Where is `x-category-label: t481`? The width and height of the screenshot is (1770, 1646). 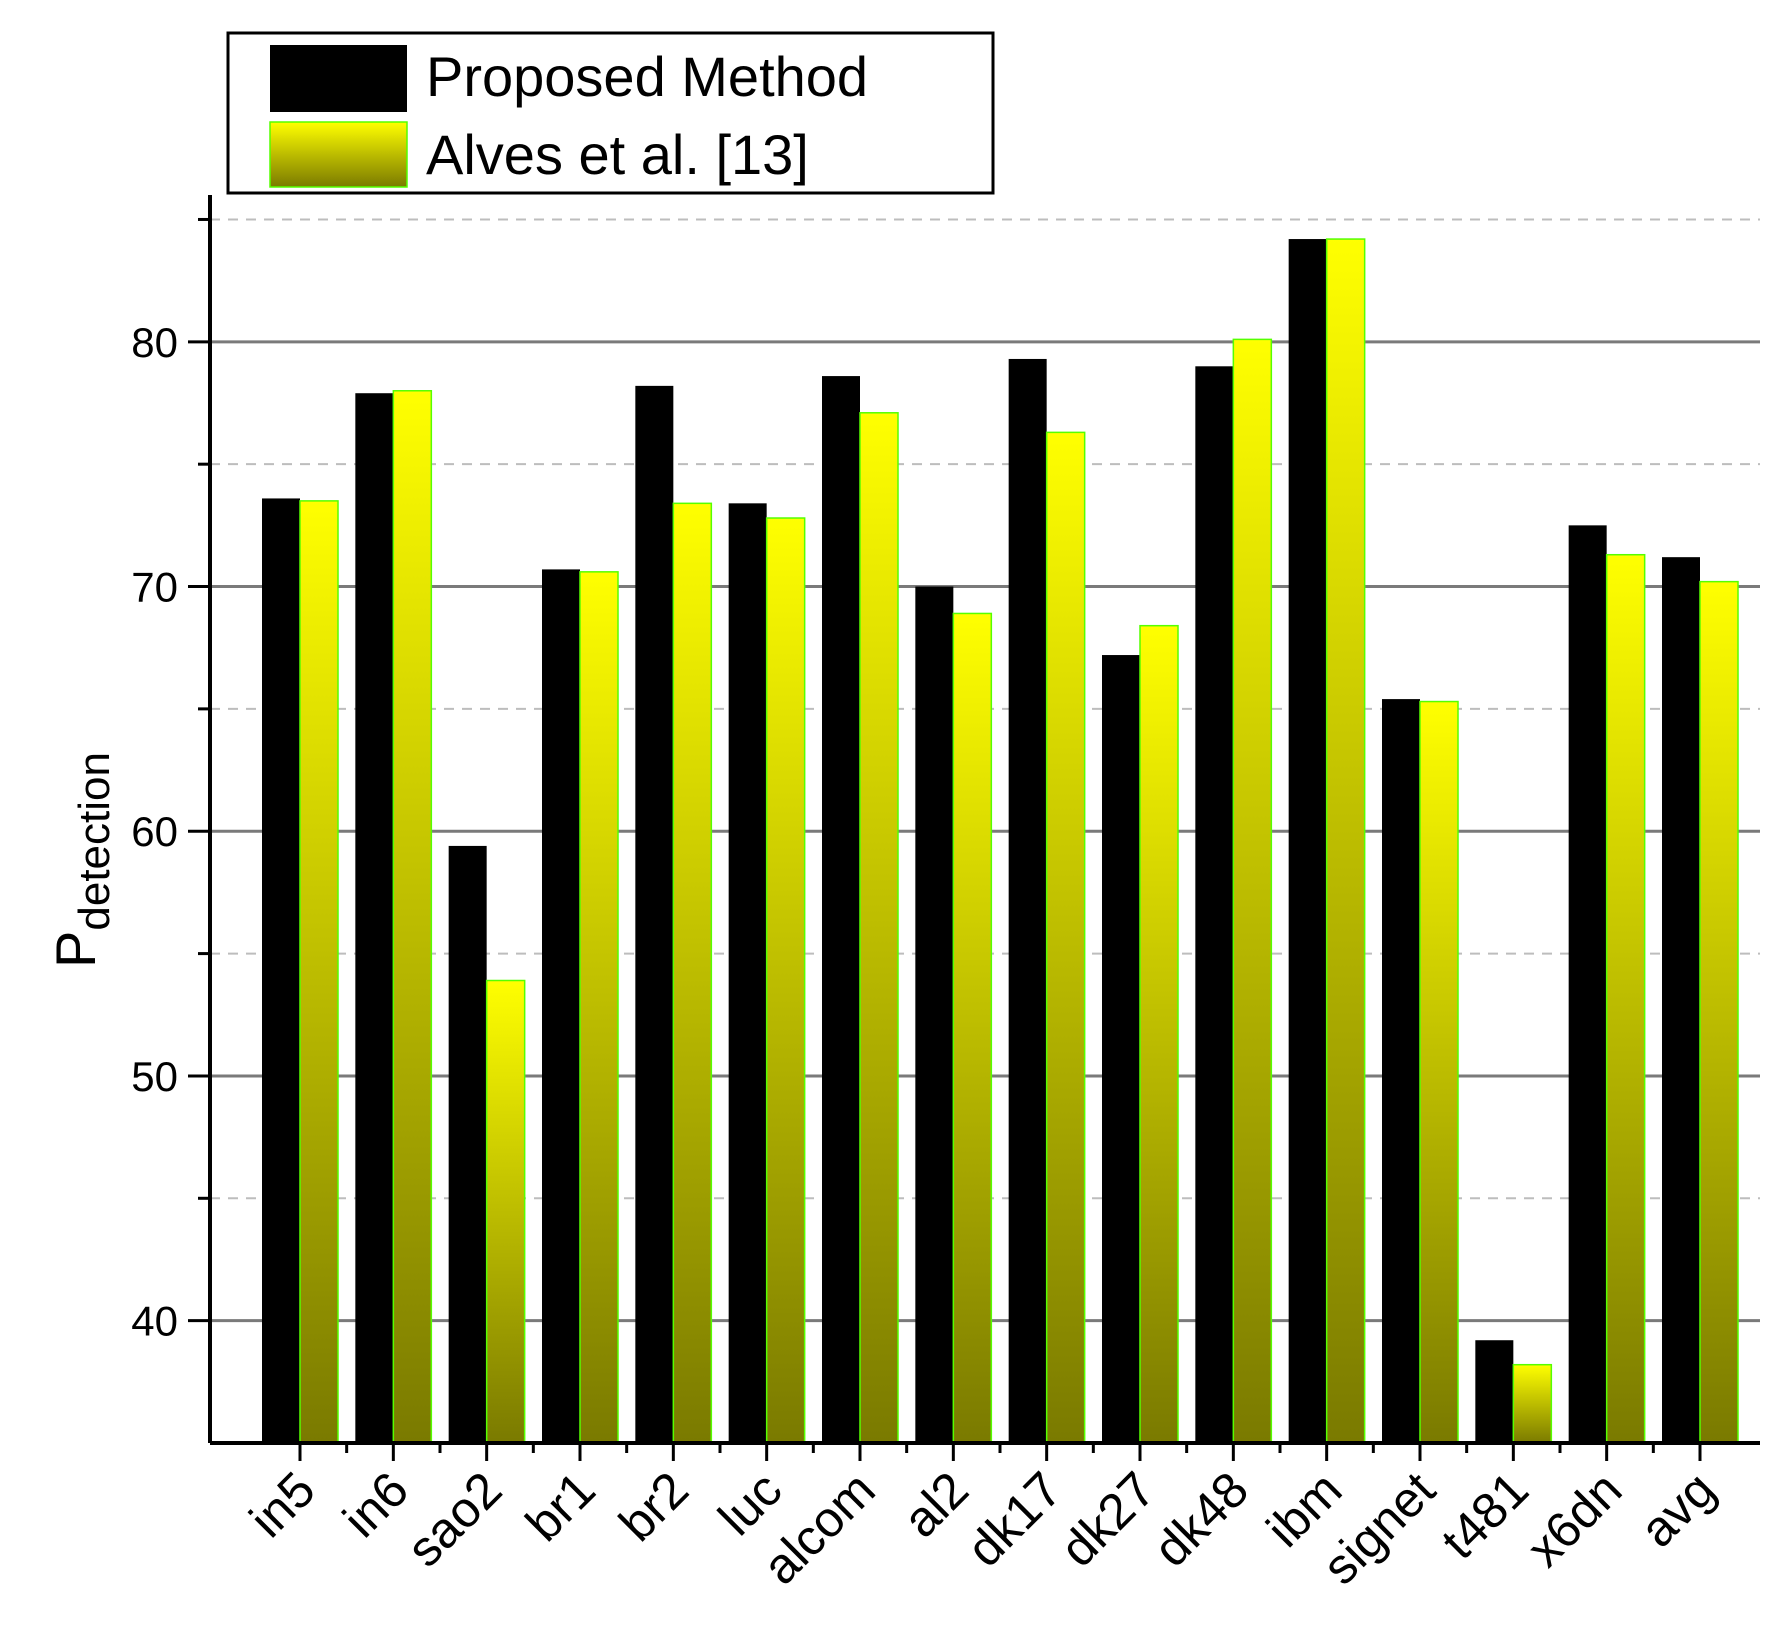
x-category-label: t481 is located at coordinates (1485, 1515).